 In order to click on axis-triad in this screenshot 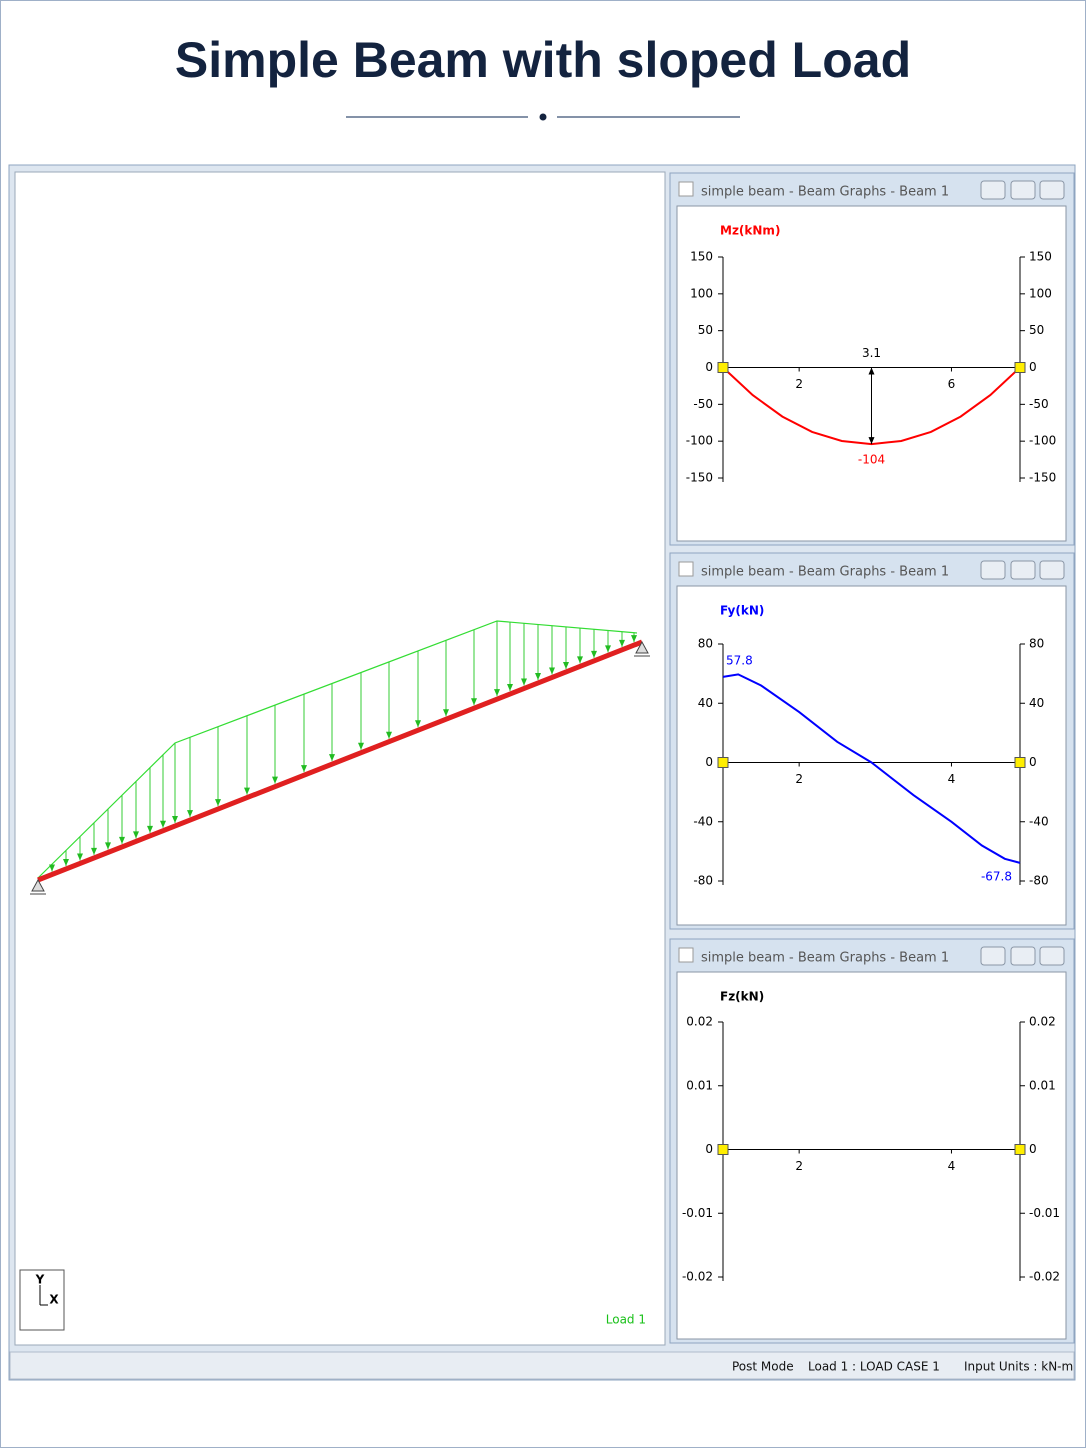, I will do `click(42, 1300)`.